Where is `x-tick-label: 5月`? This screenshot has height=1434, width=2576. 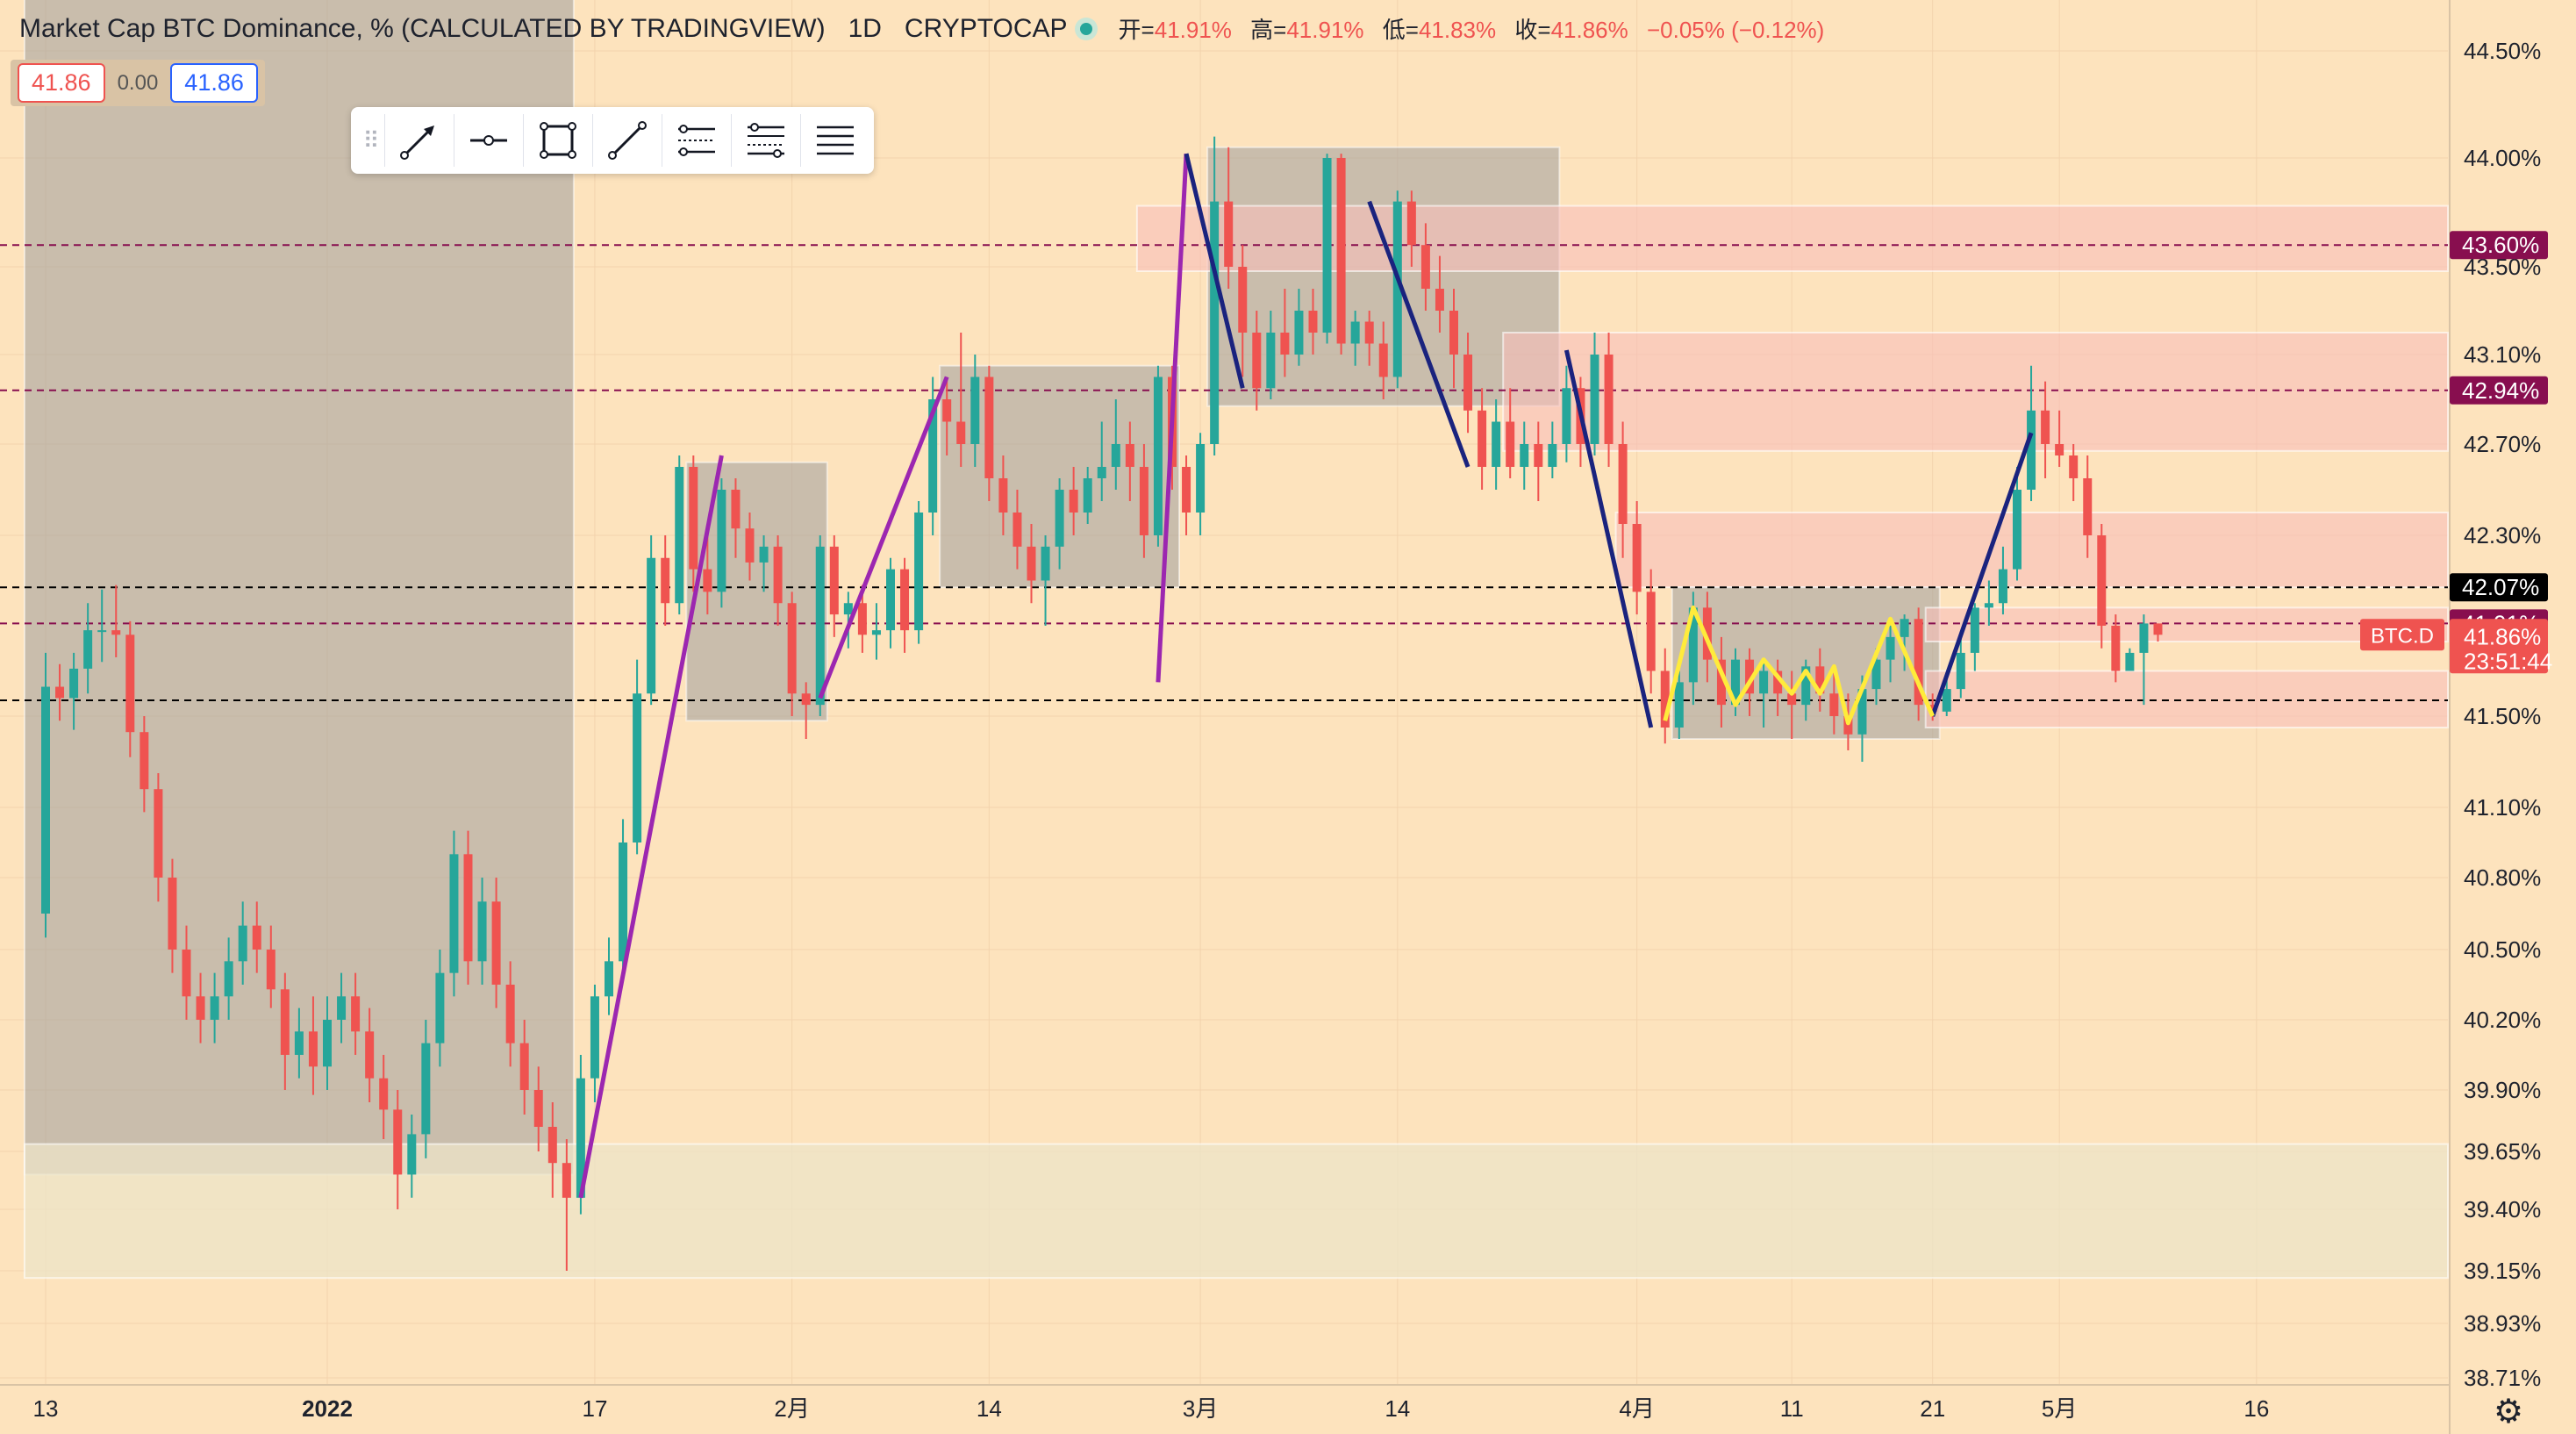
x-tick-label: 5月 is located at coordinates (2059, 1408).